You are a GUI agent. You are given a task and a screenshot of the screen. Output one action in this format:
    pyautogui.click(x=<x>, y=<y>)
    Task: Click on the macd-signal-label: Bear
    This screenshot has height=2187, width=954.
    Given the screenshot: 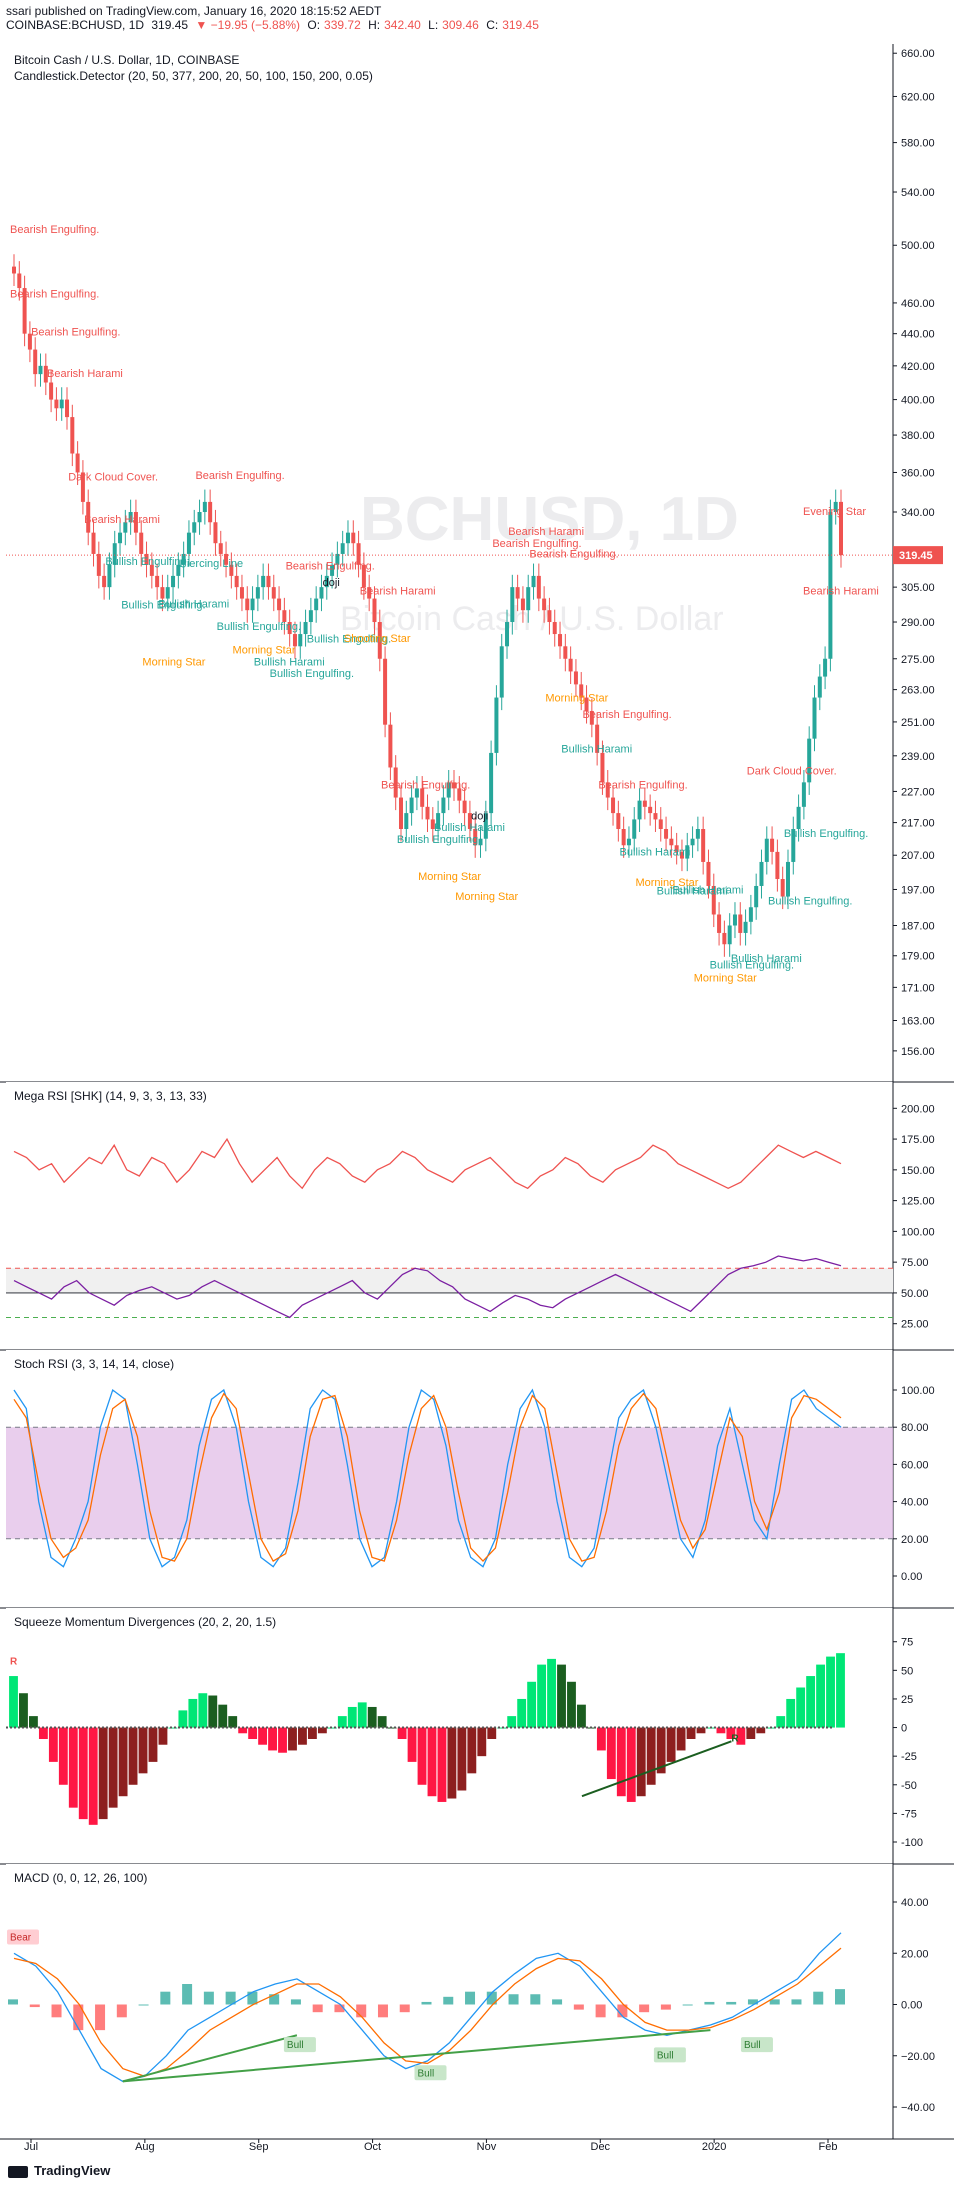 What is the action you would take?
    pyautogui.click(x=21, y=1937)
    